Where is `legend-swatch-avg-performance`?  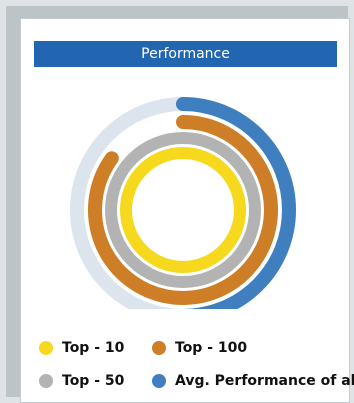
legend-swatch-avg-performance is located at coordinates (159, 381).